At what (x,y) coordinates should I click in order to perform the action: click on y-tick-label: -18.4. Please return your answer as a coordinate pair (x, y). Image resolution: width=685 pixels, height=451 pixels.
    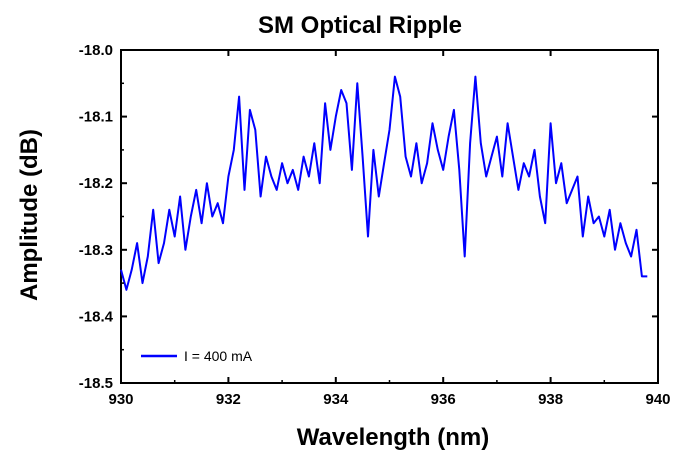
    Looking at the image, I should click on (96, 316).